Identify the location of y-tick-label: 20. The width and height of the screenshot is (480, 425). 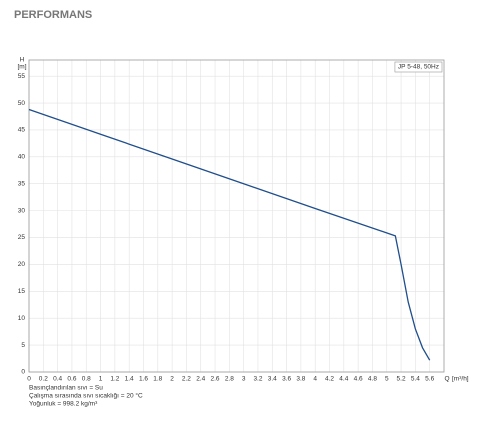
(22, 264).